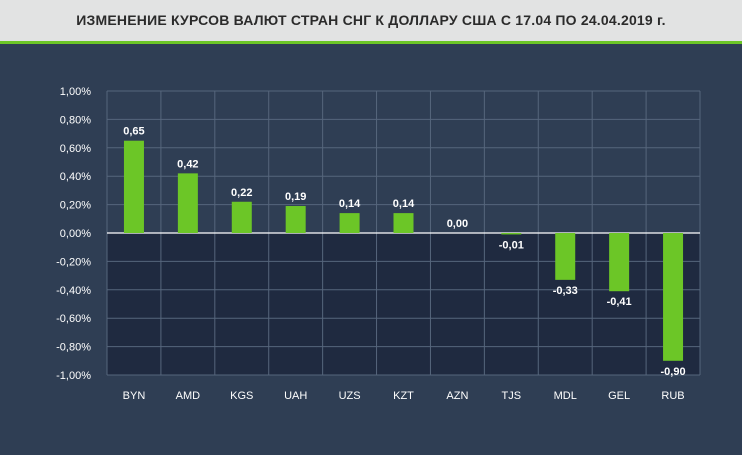  Describe the element at coordinates (188, 396) in the screenshot. I see `x-tick-label: AMD` at that location.